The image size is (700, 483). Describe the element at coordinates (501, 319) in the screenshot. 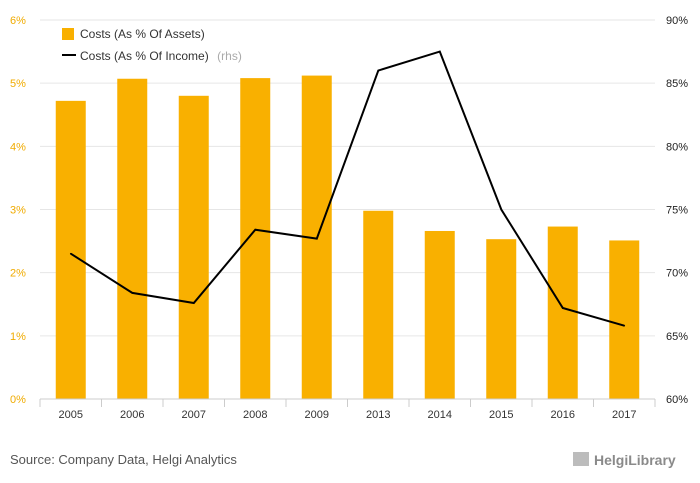

I see `bar-2015` at that location.